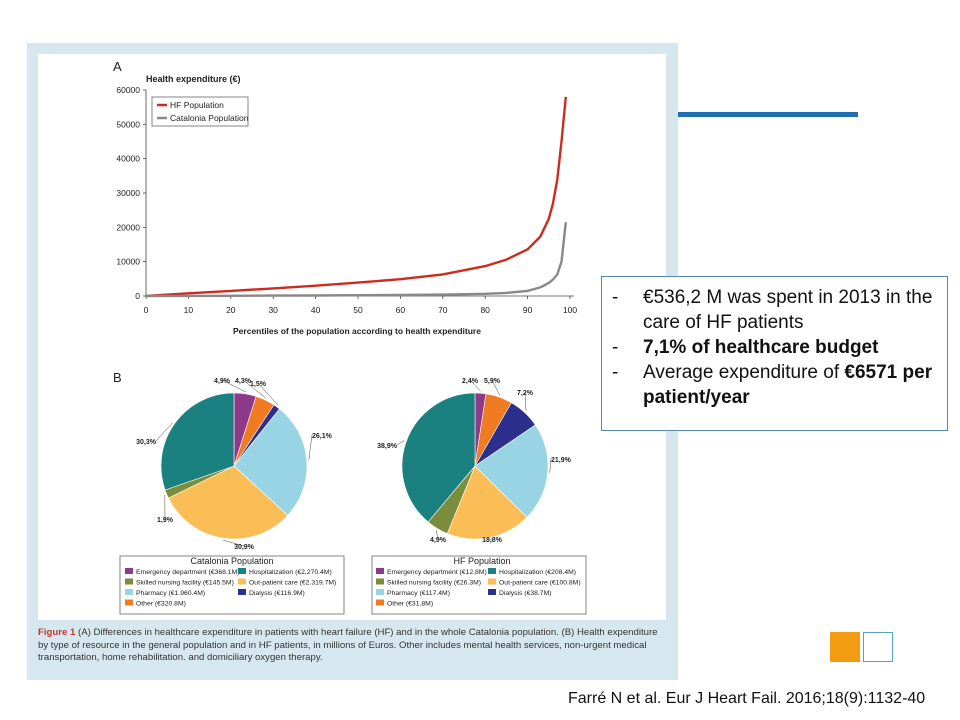 The image size is (960, 720). I want to click on x-tick-label: 30, so click(273, 310).